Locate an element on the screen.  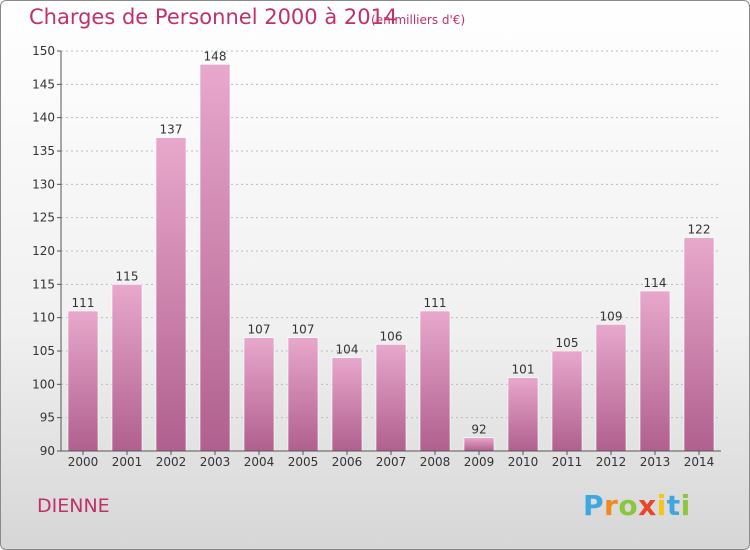
bar-2000 is located at coordinates (83, 381).